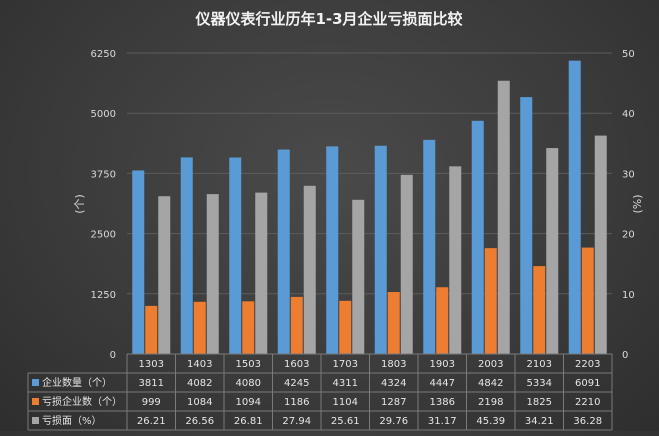 The image size is (659, 436). What do you see at coordinates (539, 402) in the screenshot?
I see `data-label: 1825` at bounding box center [539, 402].